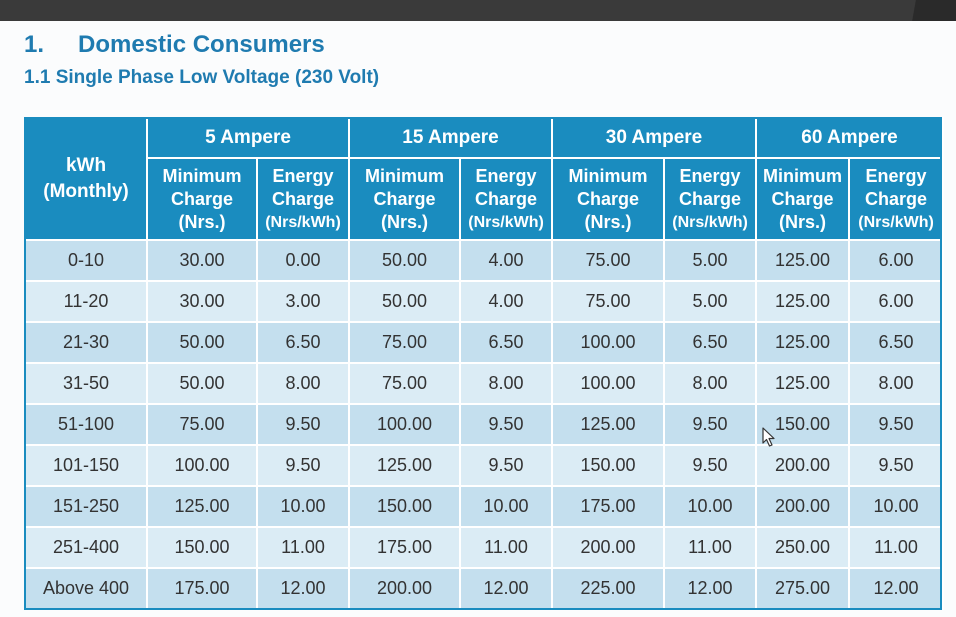 The height and width of the screenshot is (617, 956). What do you see at coordinates (405, 547) in the screenshot?
I see `minimum-charge-cell: 175.00` at bounding box center [405, 547].